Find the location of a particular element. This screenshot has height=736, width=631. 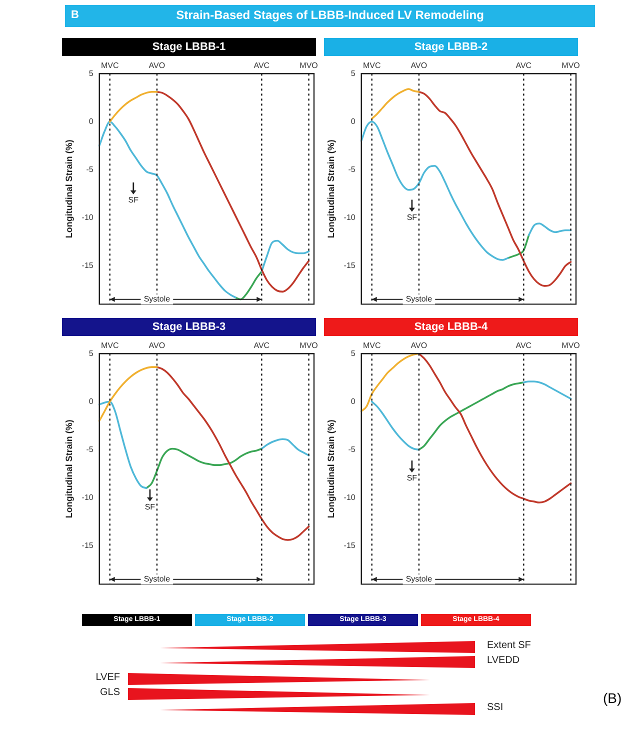

chart-title: Stage LBBB-3 is located at coordinates (189, 327).